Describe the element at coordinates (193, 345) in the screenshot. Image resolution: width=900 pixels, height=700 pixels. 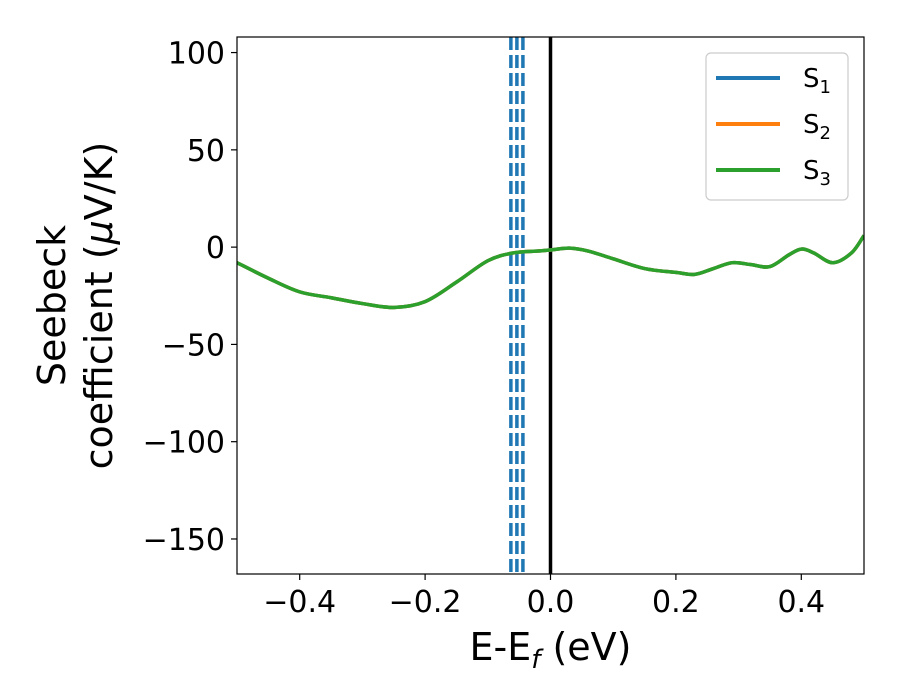
I see `y-tick-label: −50` at that location.